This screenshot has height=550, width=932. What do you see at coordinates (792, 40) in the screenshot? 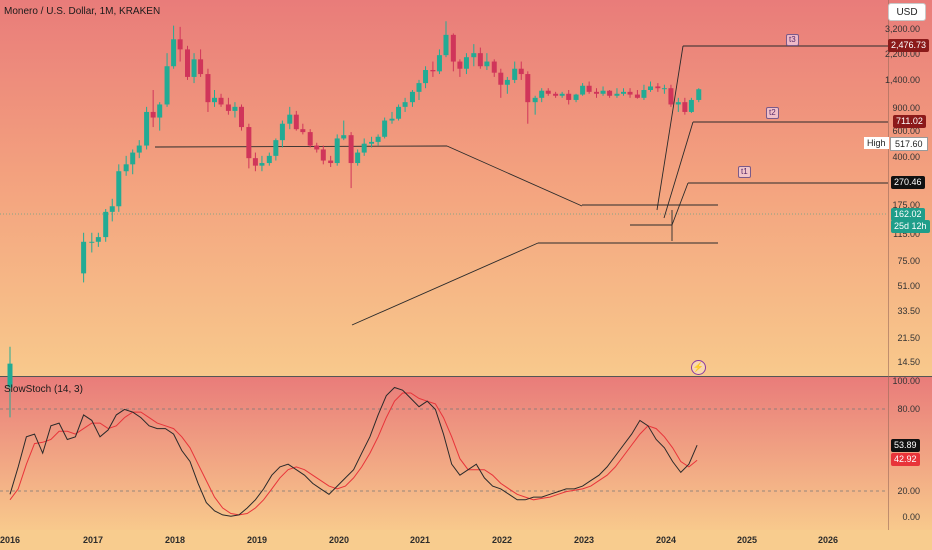
I see `target-label-t3: t3` at bounding box center [792, 40].